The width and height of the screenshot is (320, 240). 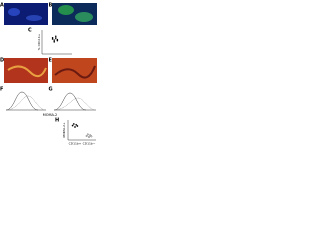 What do you see at coordinates (51, 6) in the screenshot?
I see `panel-label: B` at bounding box center [51, 6].